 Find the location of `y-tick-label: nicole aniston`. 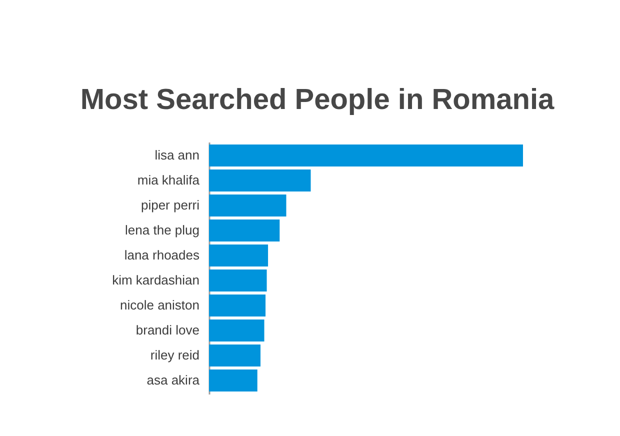

y-tick-label: nicole aniston is located at coordinates (160, 305).